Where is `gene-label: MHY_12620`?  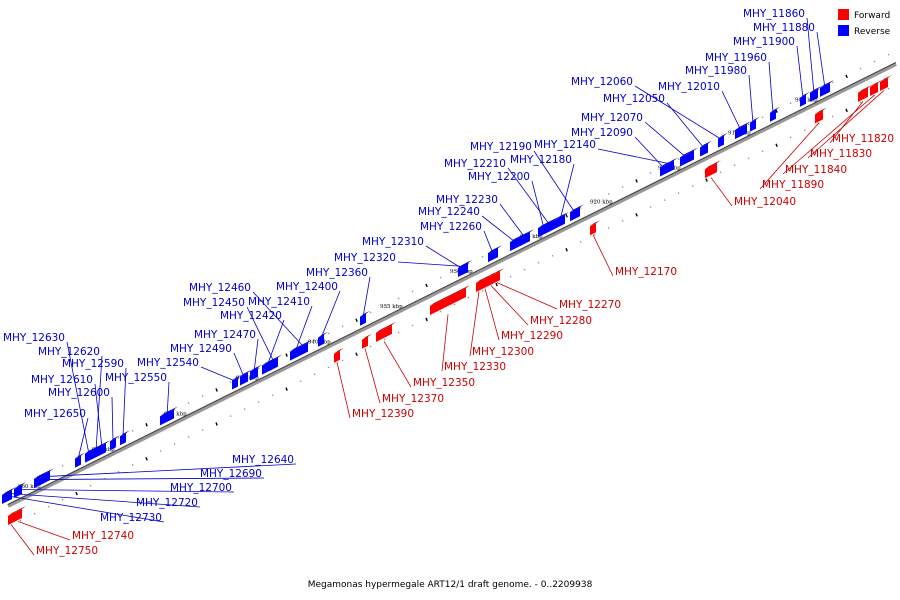
gene-label: MHY_12620 is located at coordinates (69, 352).